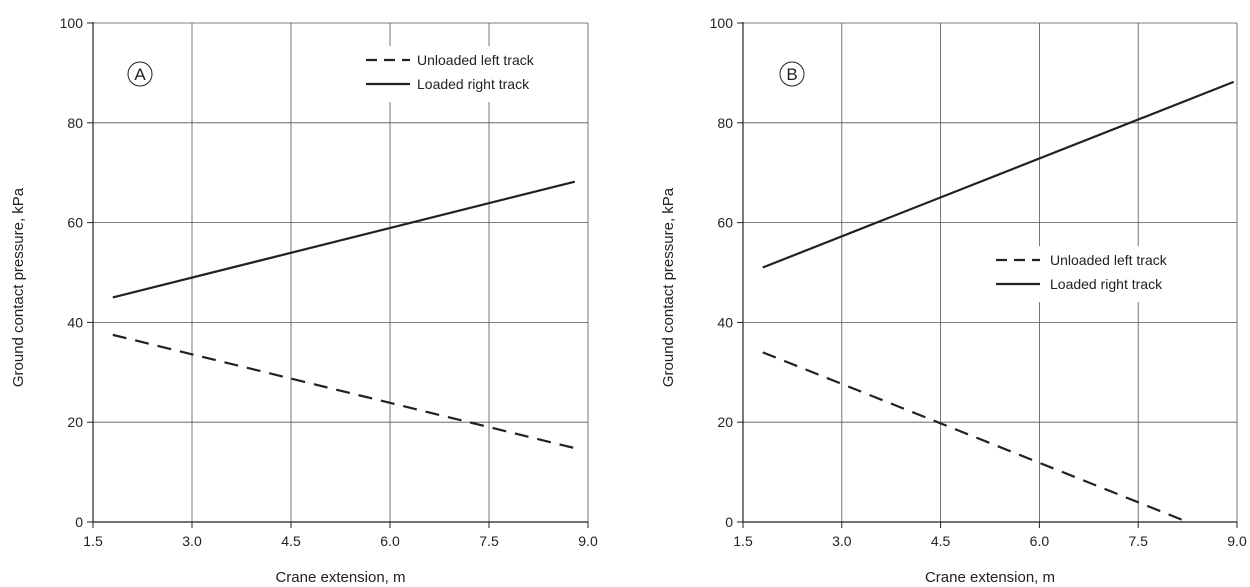 The image size is (1250, 587). I want to click on panel-letter: B, so click(791, 74).